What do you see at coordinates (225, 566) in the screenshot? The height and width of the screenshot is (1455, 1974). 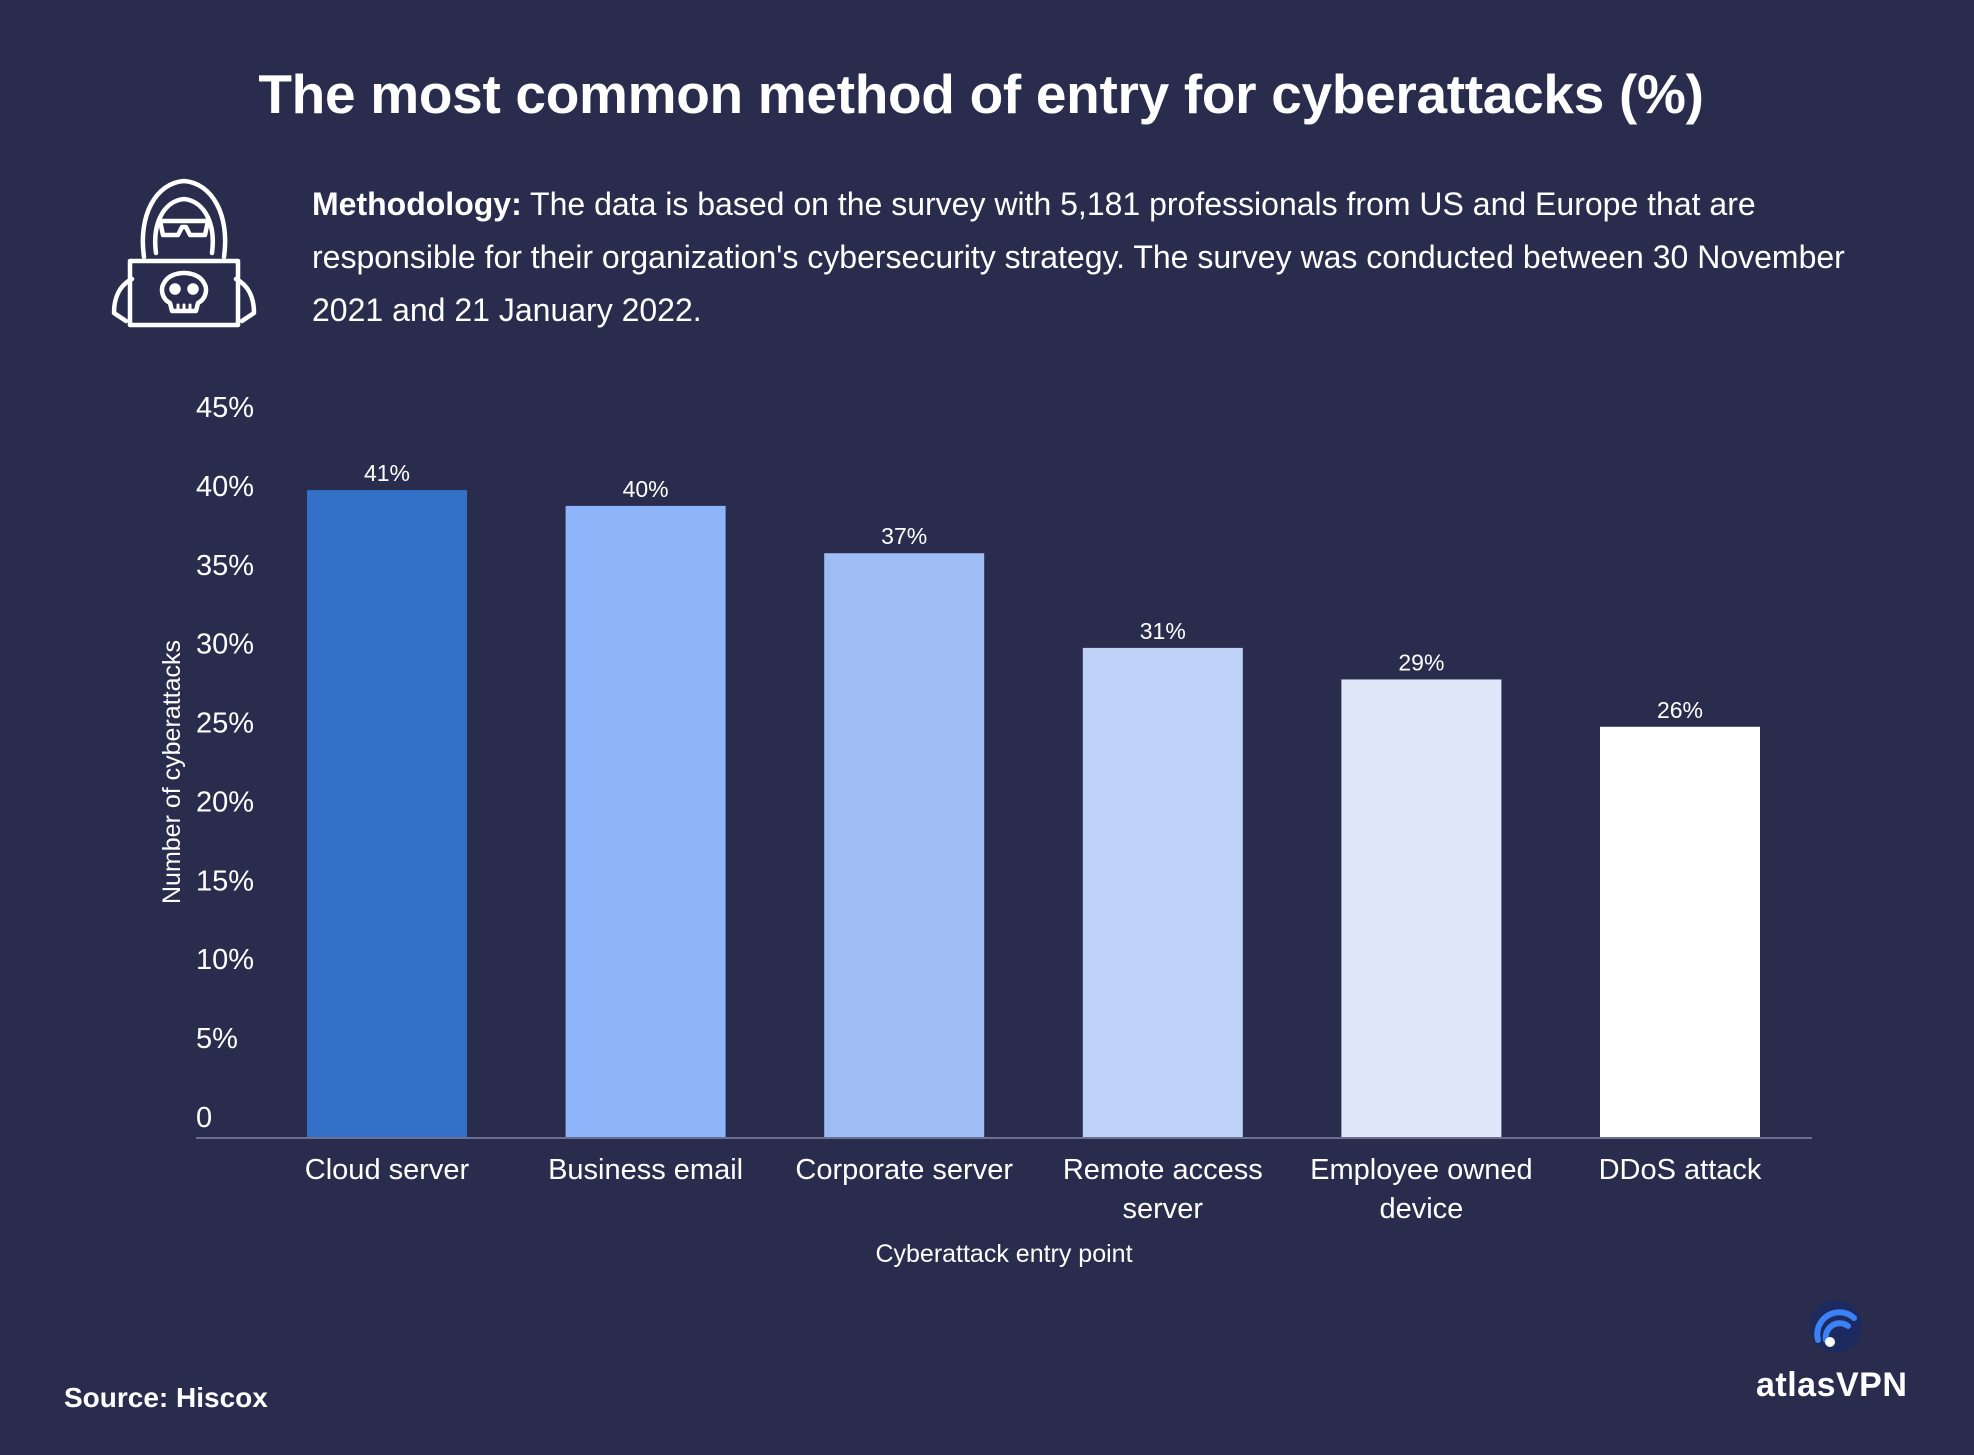 I see `y-tick-label: 35%` at bounding box center [225, 566].